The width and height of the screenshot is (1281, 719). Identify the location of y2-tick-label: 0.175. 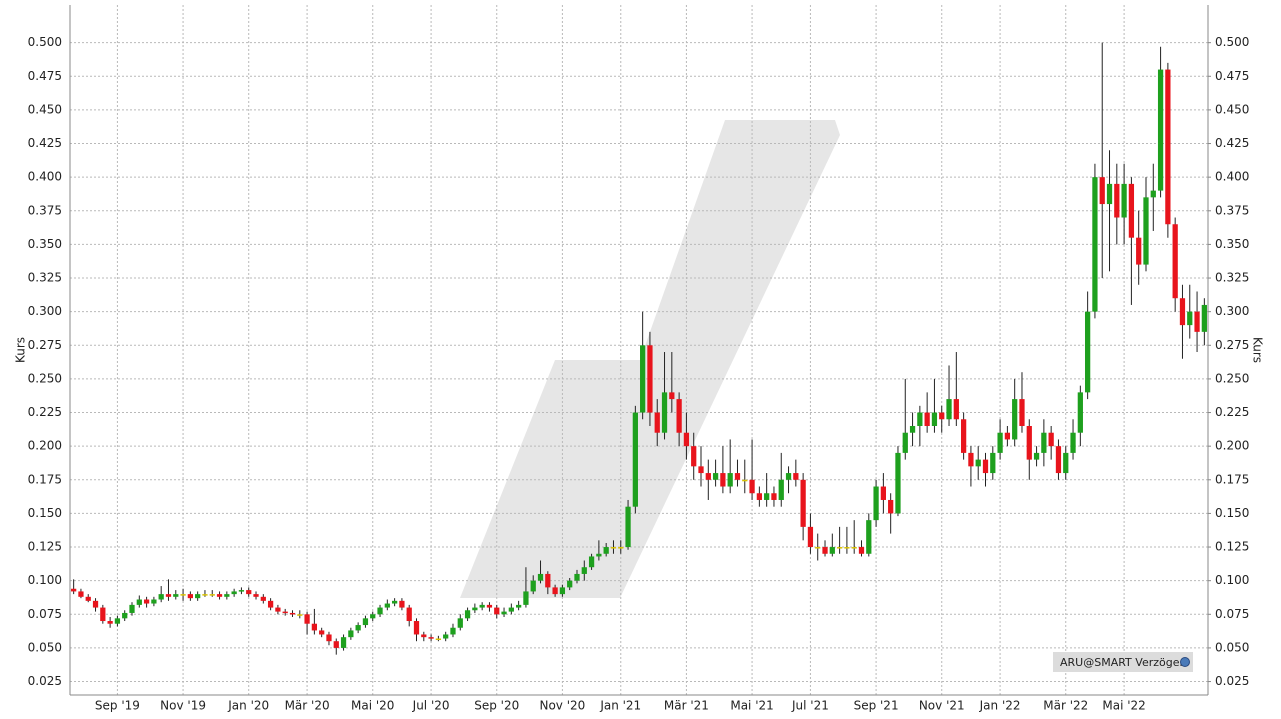
(1232, 479).